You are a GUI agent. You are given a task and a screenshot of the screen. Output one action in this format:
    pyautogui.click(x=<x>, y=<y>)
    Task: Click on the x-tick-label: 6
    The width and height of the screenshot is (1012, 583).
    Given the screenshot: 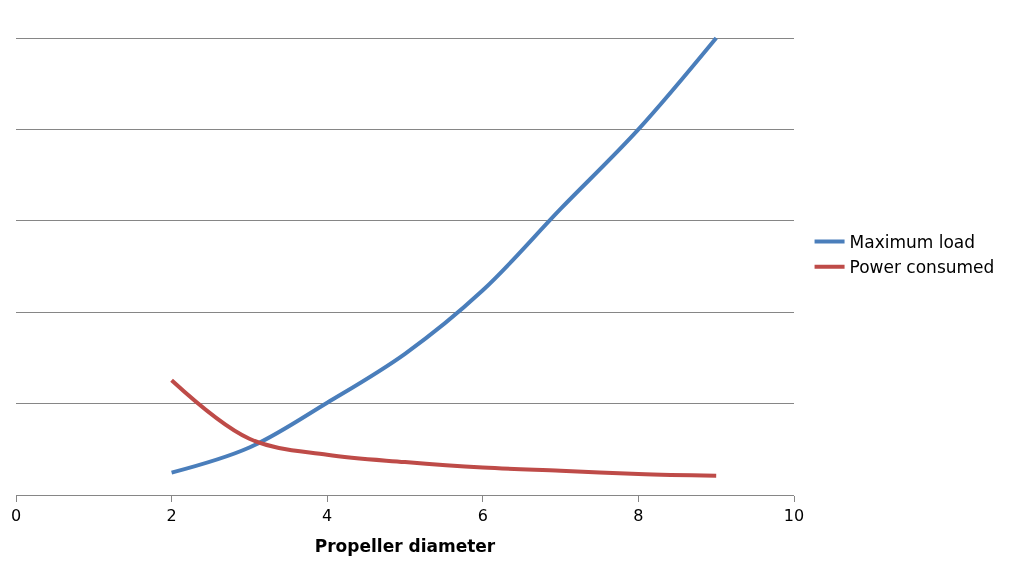 What is the action you would take?
    pyautogui.click(x=482, y=516)
    